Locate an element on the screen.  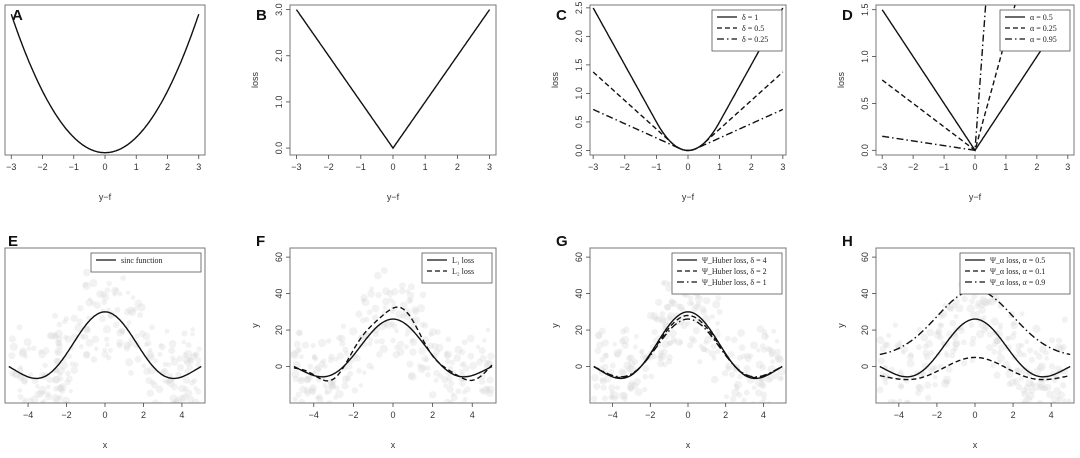
y-tick-label: 0 is located at coordinates (579, 366).